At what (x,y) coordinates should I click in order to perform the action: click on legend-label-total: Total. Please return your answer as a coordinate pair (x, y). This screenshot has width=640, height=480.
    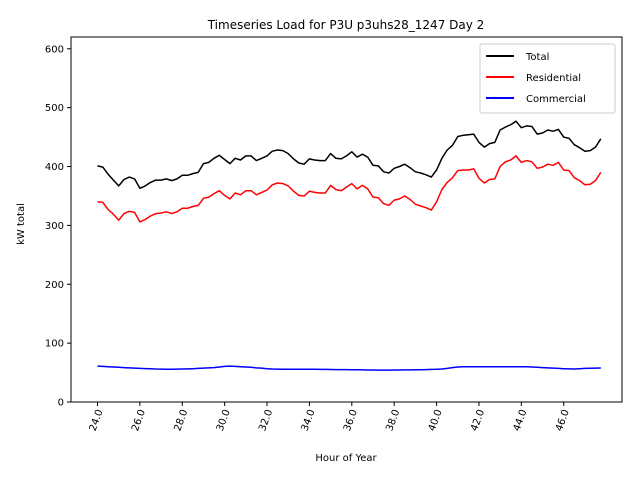
    Looking at the image, I should click on (537, 57).